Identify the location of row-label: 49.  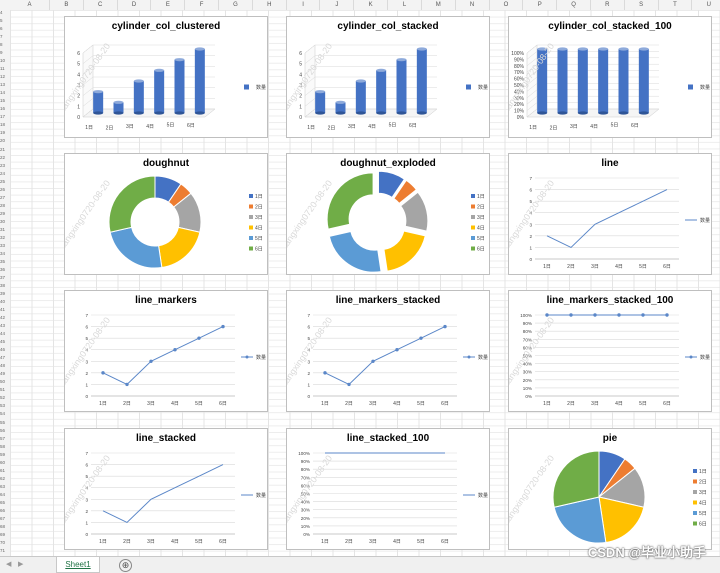
(3, 374).